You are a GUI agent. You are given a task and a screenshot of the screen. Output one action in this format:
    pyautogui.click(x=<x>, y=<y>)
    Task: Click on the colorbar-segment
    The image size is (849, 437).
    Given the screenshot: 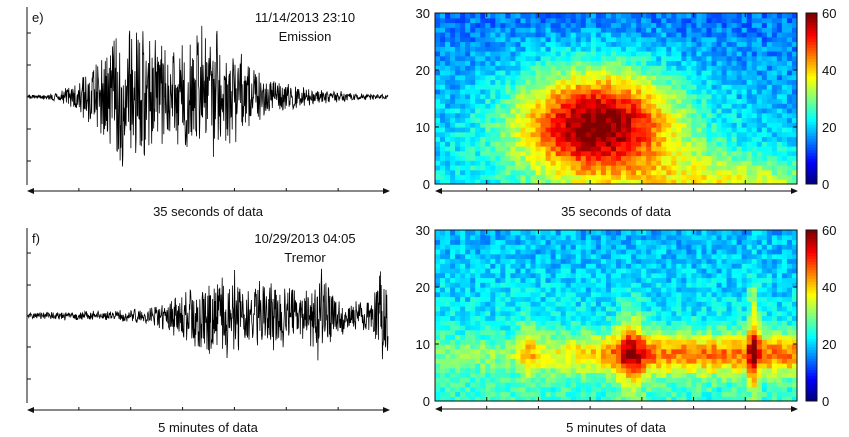 What is the action you would take?
    pyautogui.click(x=811, y=86)
    